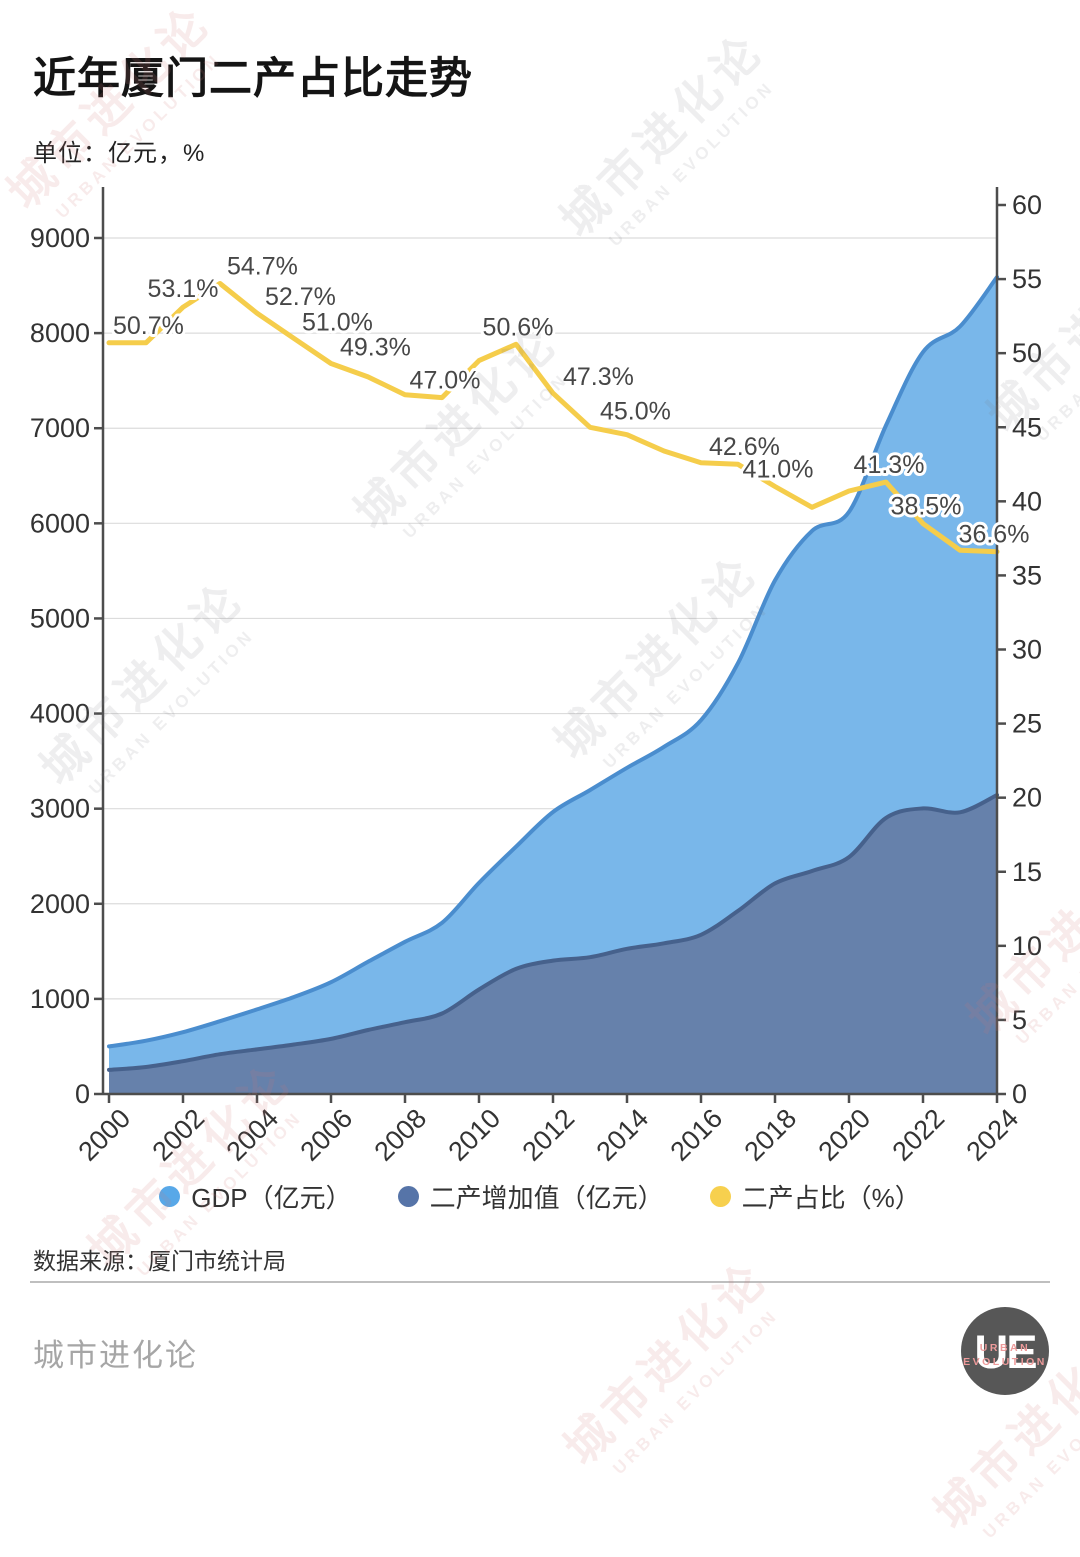 This screenshot has width=1080, height=1557. I want to click on brand-logo-icon: UE URBAN EVOLUTION, so click(1005, 1351).